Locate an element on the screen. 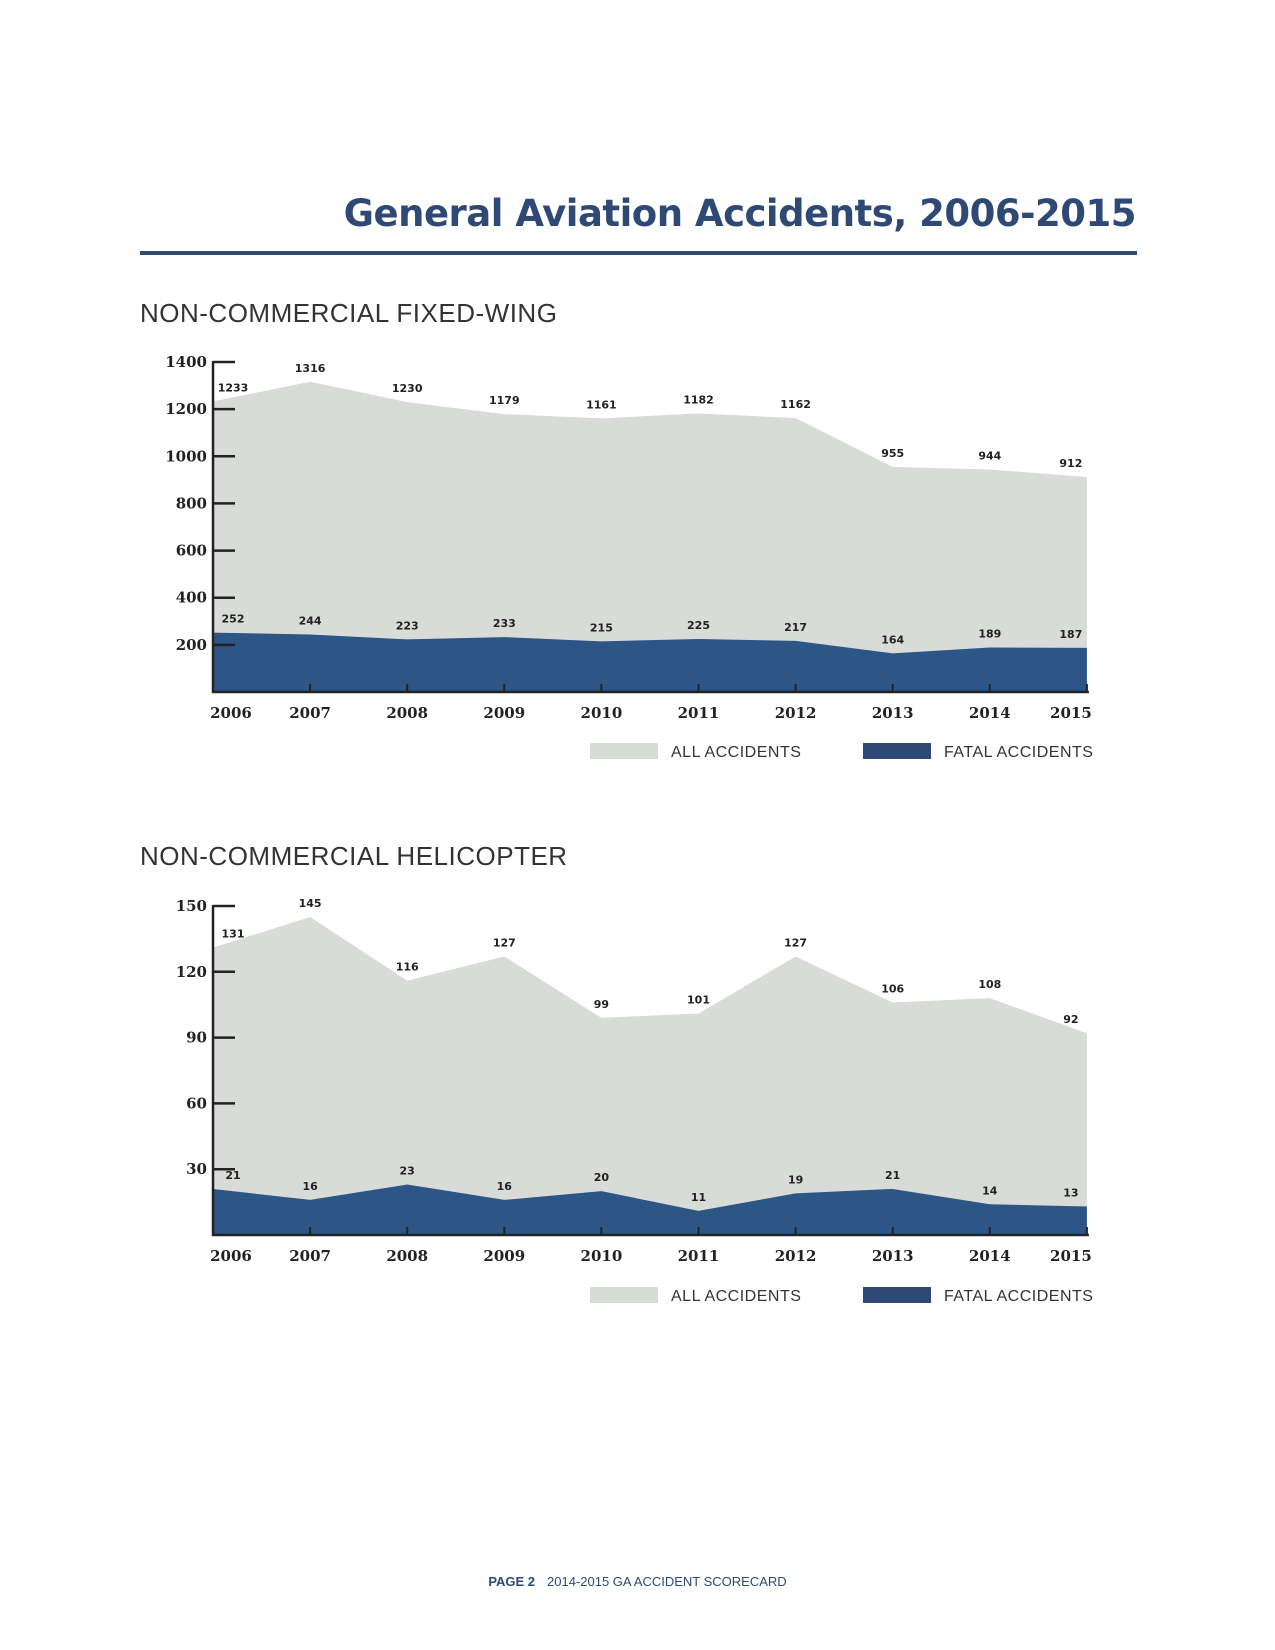 The image size is (1275, 1650). all-data-label: 108 is located at coordinates (989, 984).